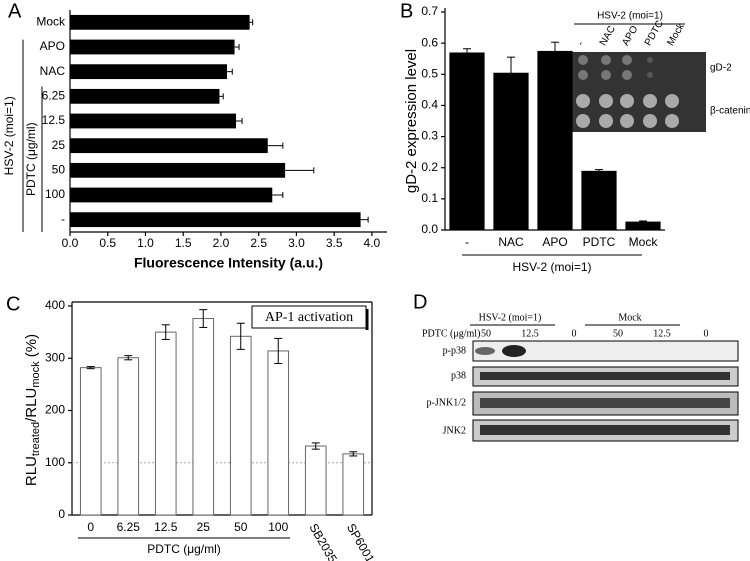 This screenshot has width=750, height=561. What do you see at coordinates (296, 243) in the screenshot?
I see `x-tick-label: 3.0` at bounding box center [296, 243].